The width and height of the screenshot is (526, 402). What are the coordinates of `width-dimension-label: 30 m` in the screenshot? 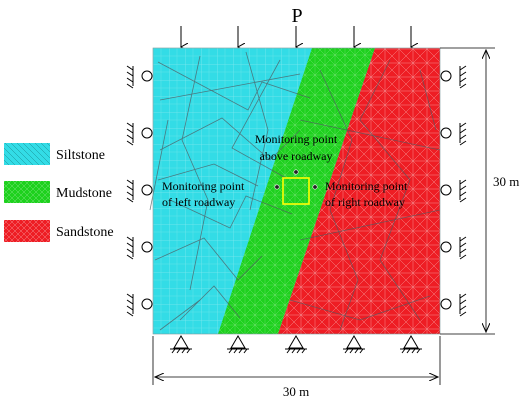 It's located at (296, 391).